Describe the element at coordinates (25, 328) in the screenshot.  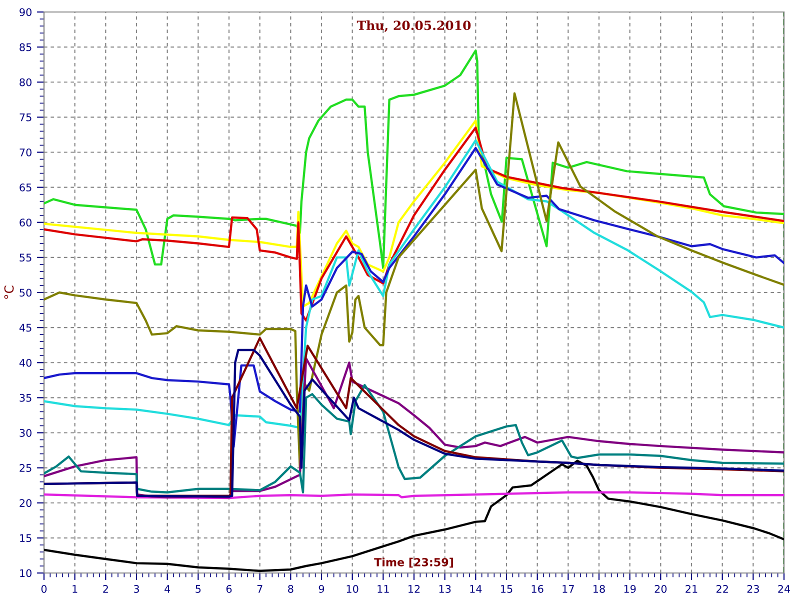
I see `y-tick-label: 45` at that location.